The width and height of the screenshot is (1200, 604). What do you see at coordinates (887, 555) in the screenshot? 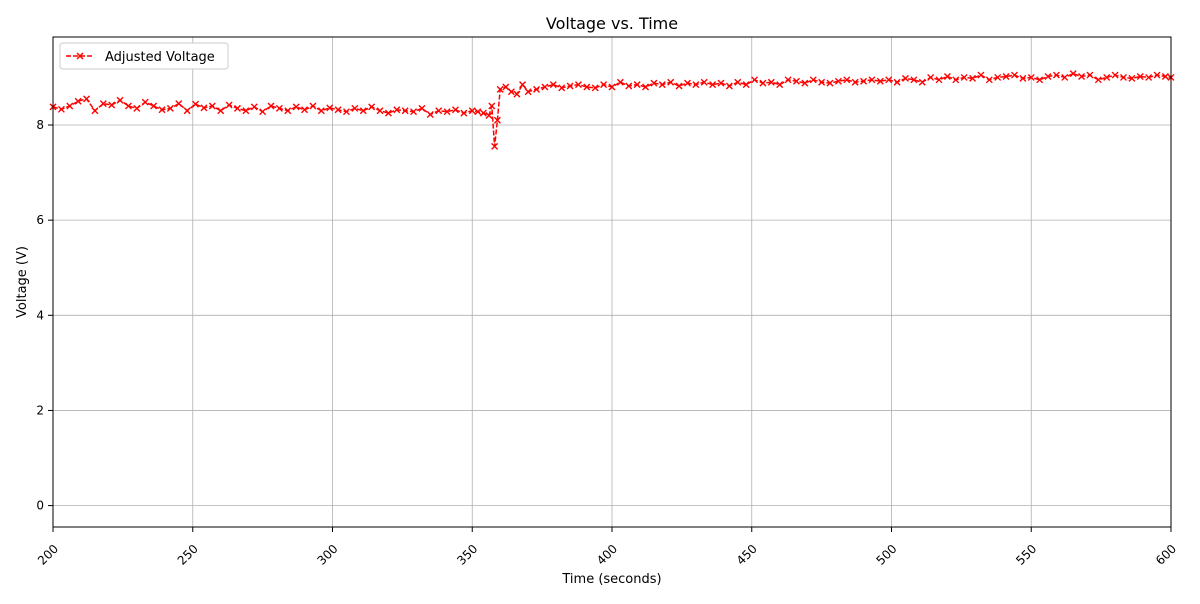
I see `x-tick-label: 500` at bounding box center [887, 555].